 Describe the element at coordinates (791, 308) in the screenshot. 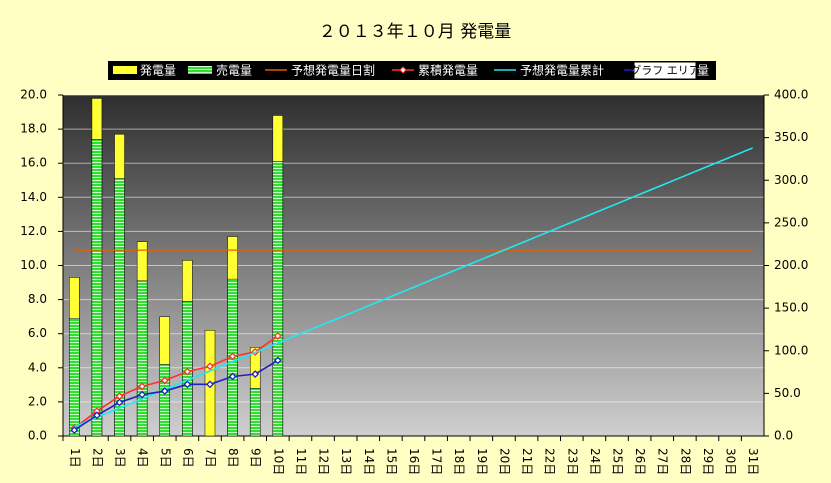

I see `y2-tick-label: 150.0` at that location.